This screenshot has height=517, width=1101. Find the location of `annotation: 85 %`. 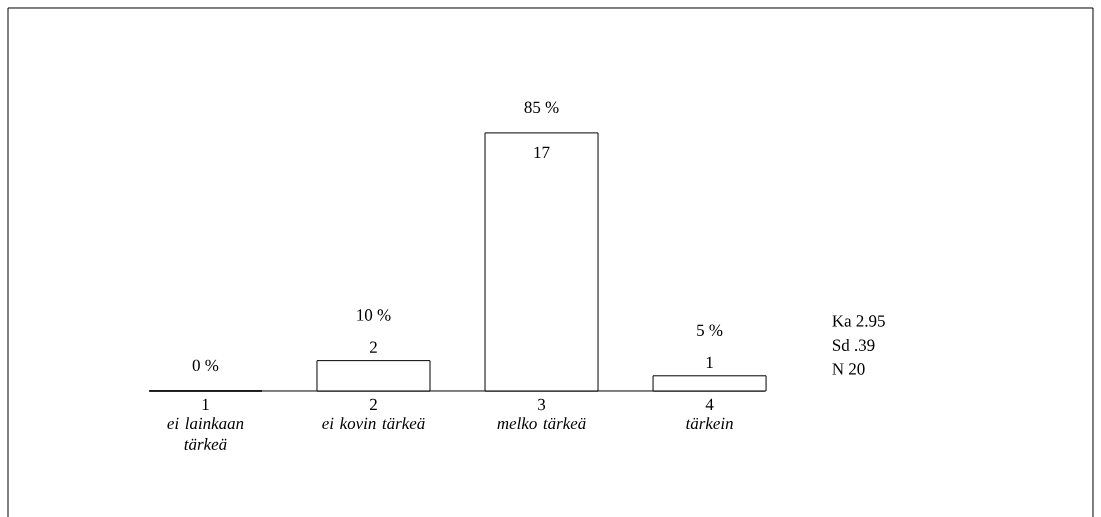

annotation: 85 % is located at coordinates (541, 107).